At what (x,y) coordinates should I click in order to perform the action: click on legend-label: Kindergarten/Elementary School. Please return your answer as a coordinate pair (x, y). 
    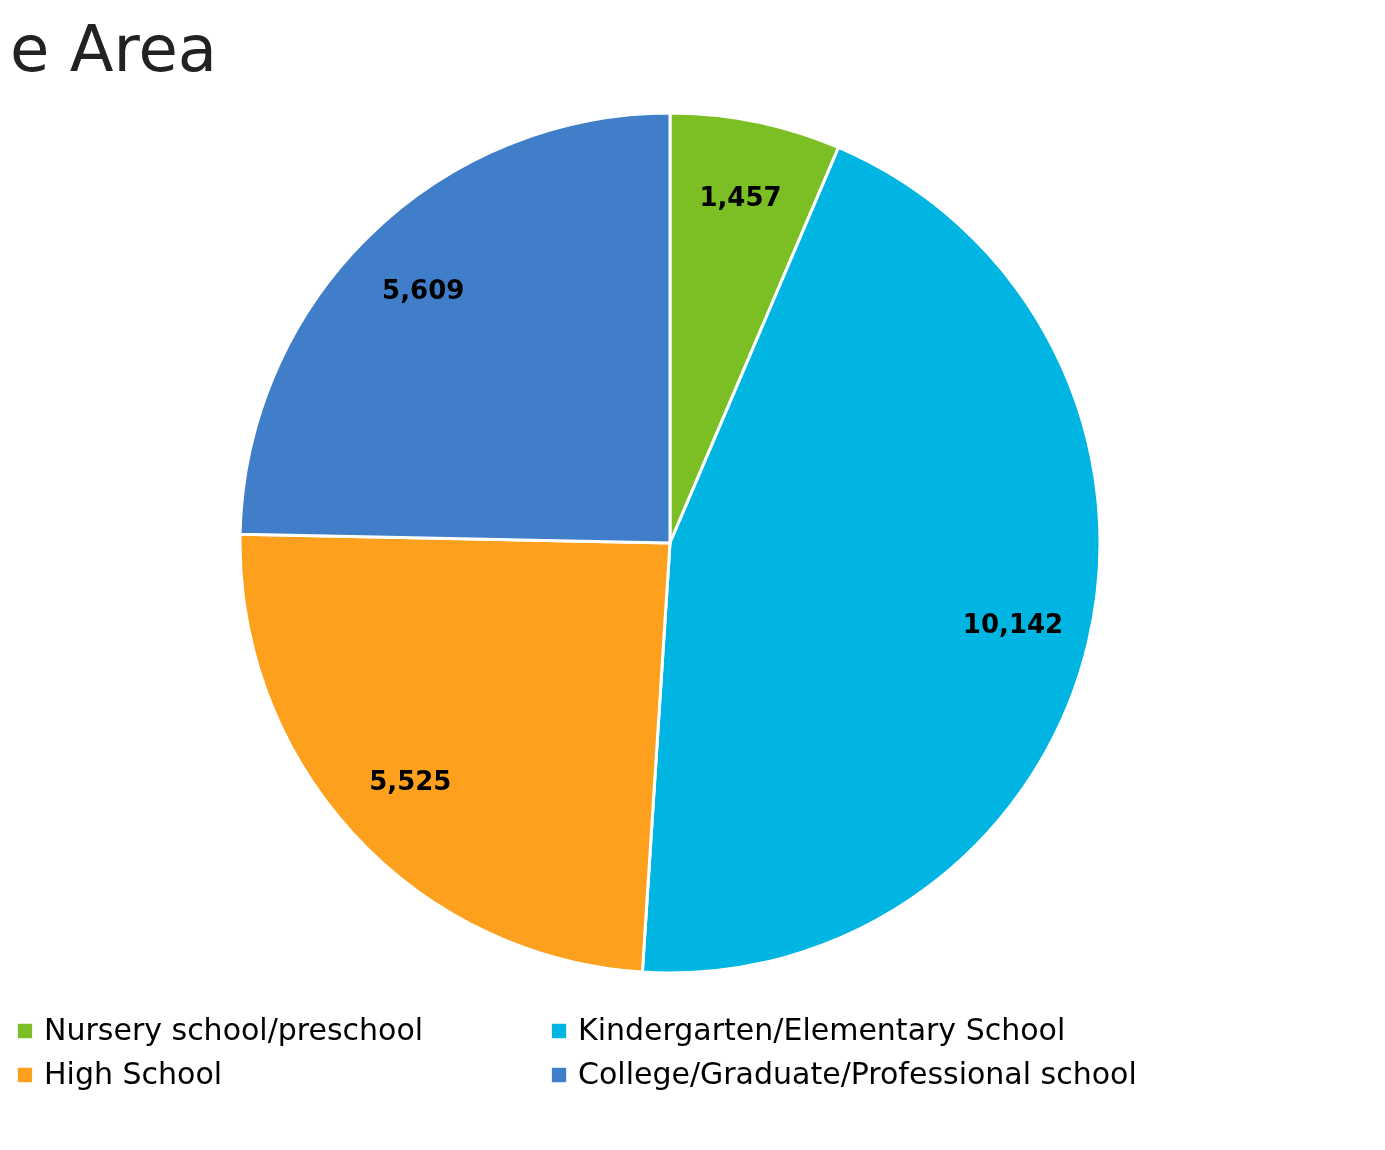
    Looking at the image, I should click on (822, 1029).